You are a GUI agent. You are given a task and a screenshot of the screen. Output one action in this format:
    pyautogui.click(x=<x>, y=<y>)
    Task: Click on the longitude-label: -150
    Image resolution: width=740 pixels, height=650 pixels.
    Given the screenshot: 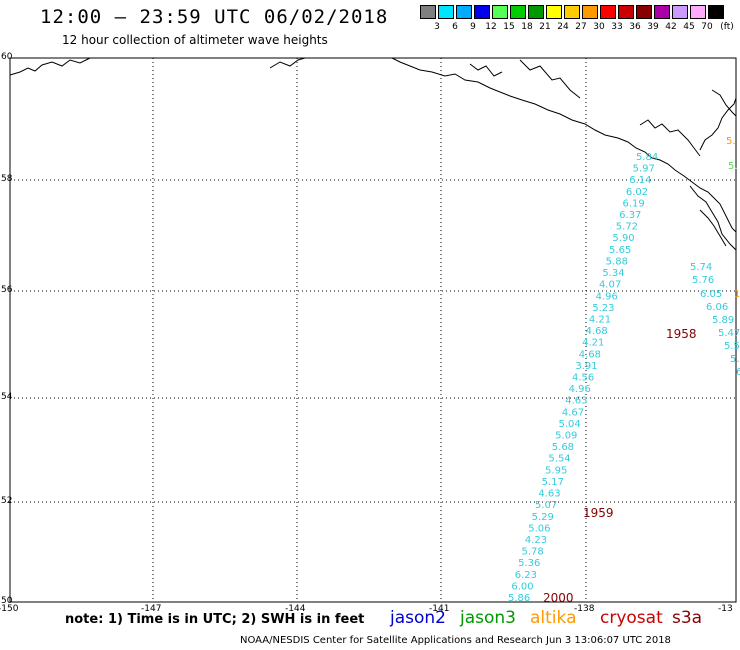 What is the action you would take?
    pyautogui.click(x=9, y=609)
    